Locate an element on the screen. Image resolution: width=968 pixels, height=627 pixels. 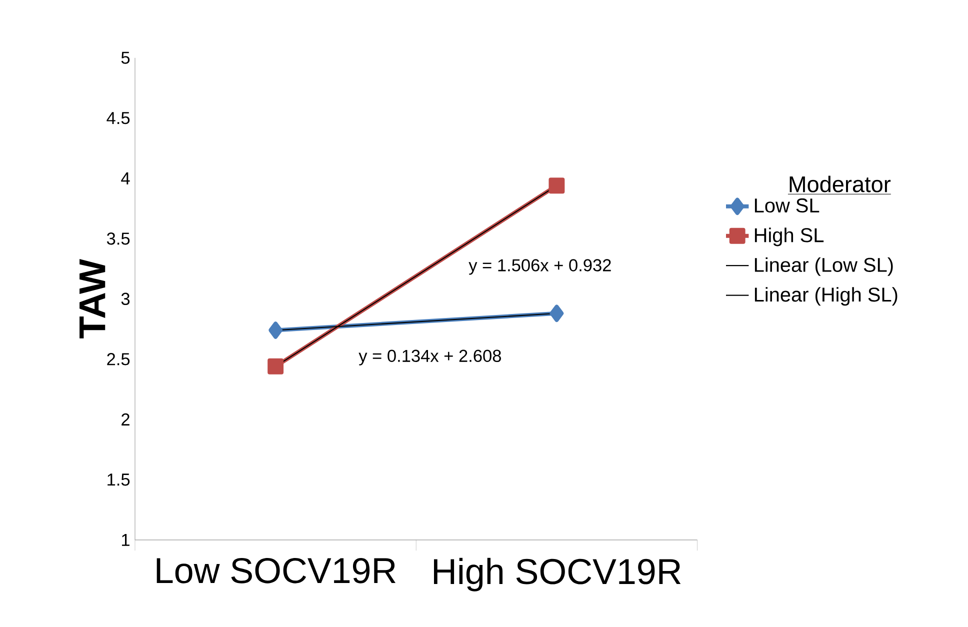
y-tick-label: 2.5 is located at coordinates (118, 359).